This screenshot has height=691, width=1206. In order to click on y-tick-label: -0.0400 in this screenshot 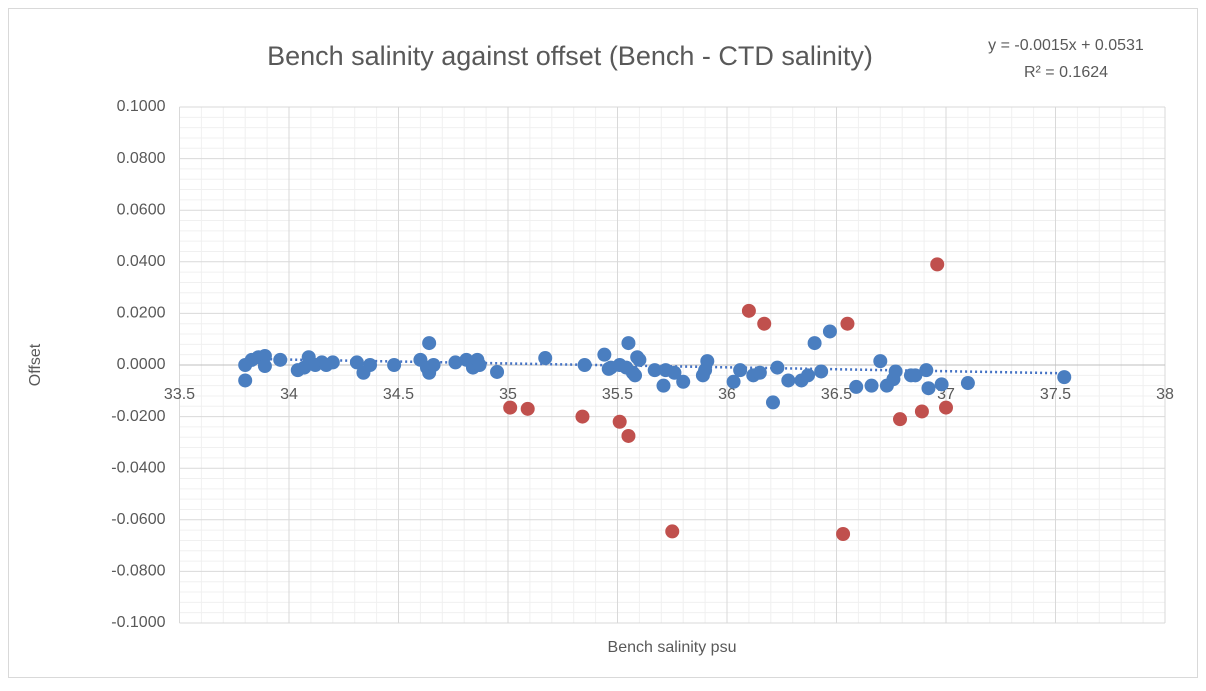, I will do `click(138, 467)`.